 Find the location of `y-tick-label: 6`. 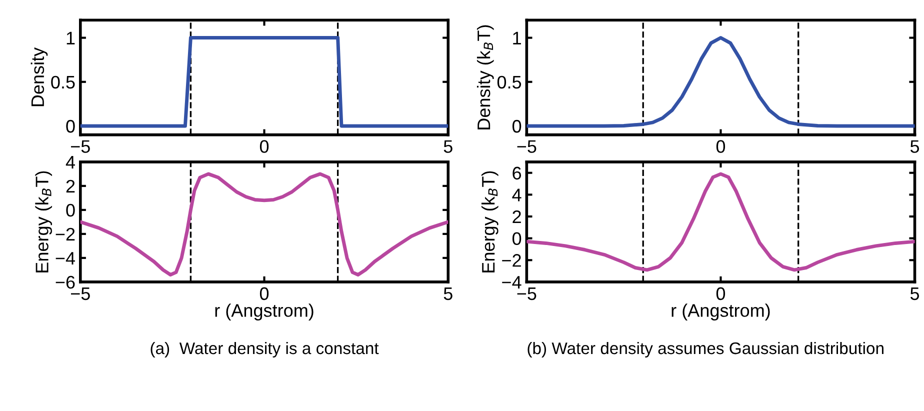

y-tick-label: 6 is located at coordinates (517, 173).